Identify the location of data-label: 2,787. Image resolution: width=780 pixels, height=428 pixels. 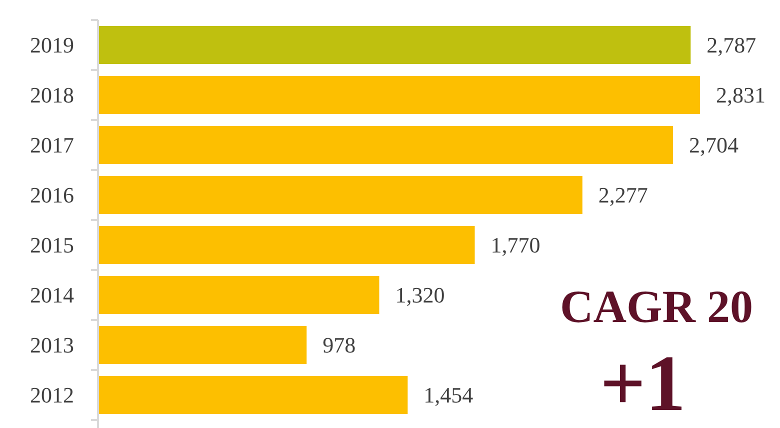
(731, 45).